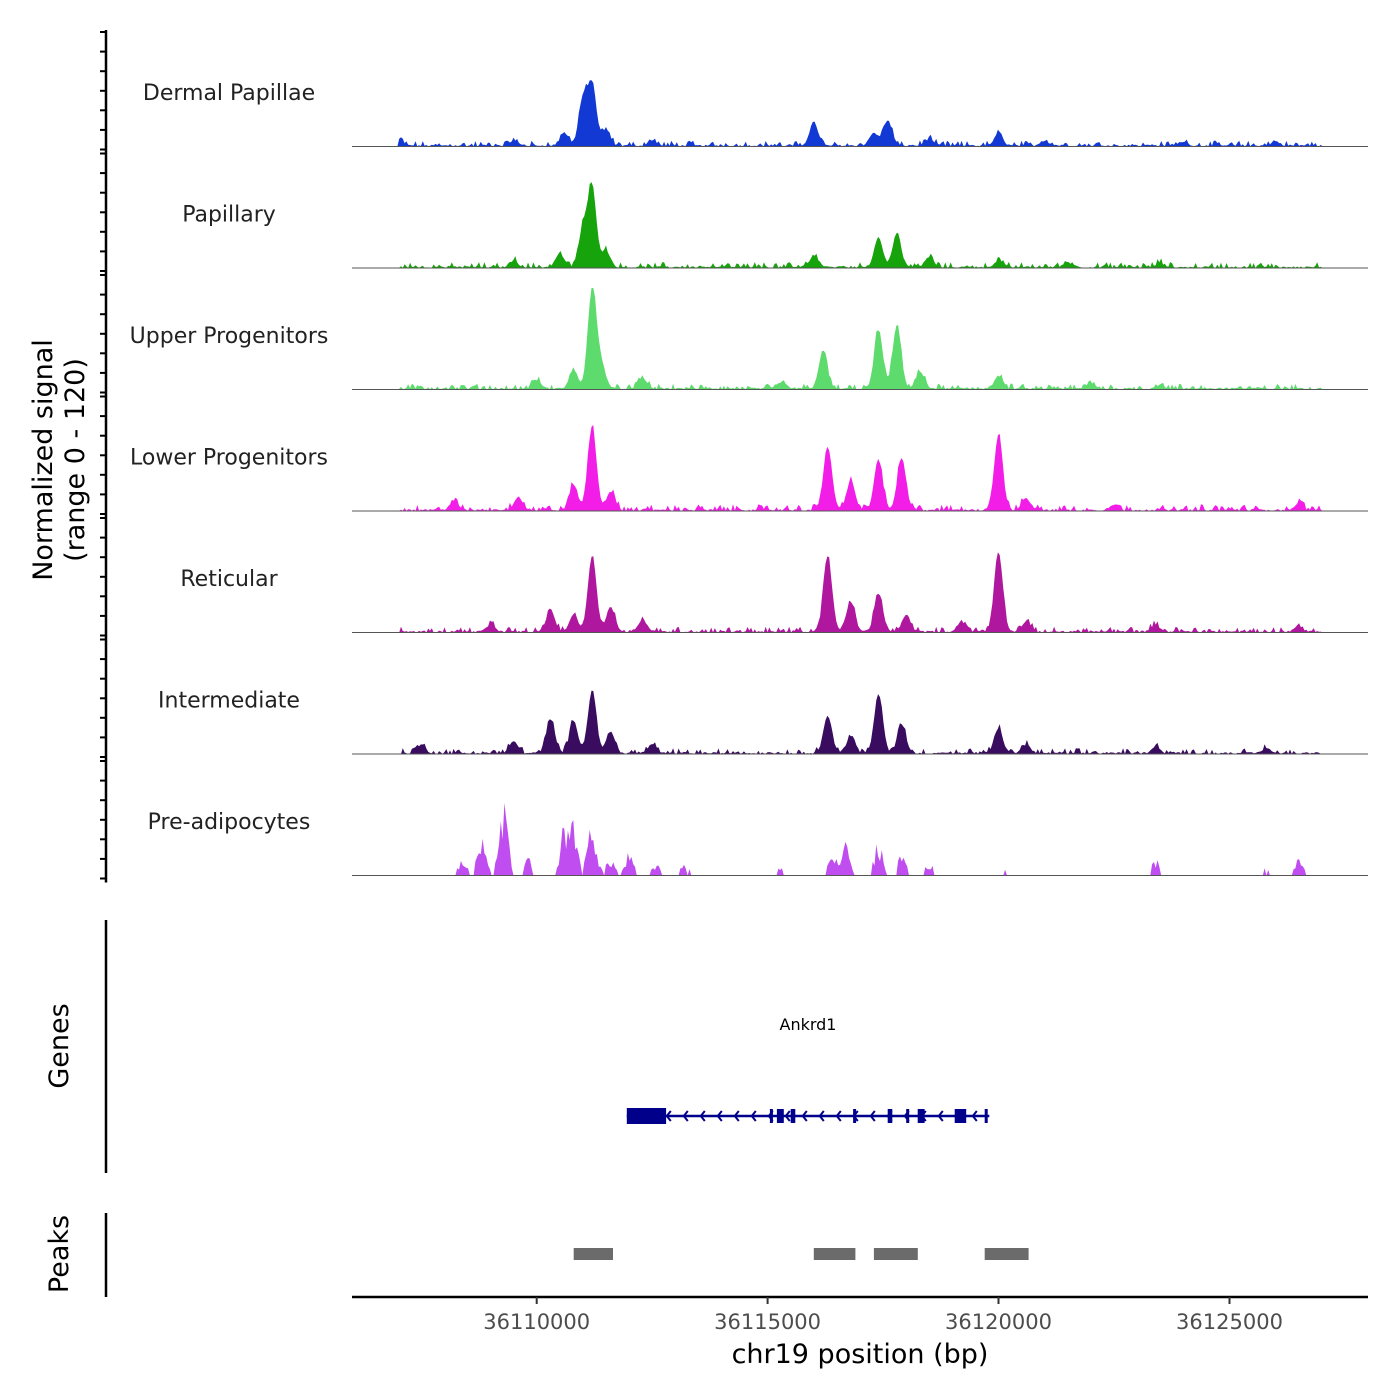 The height and width of the screenshot is (1400, 1400). Describe the element at coordinates (229, 458) in the screenshot. I see `track-label: Lower Progenitors` at that location.